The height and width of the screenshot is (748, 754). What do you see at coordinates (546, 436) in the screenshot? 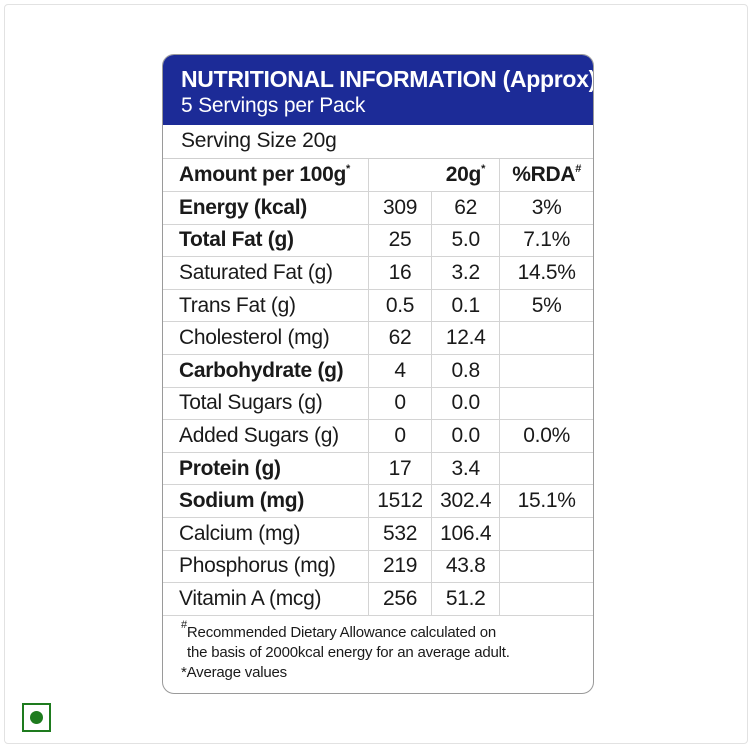
I see `rda-value: 0.0%` at bounding box center [546, 436].